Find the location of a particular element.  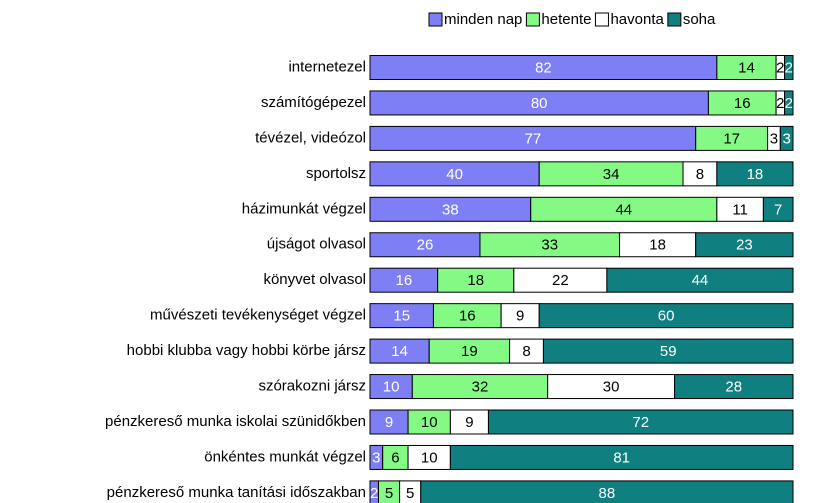

data-label: 28 is located at coordinates (733, 387).